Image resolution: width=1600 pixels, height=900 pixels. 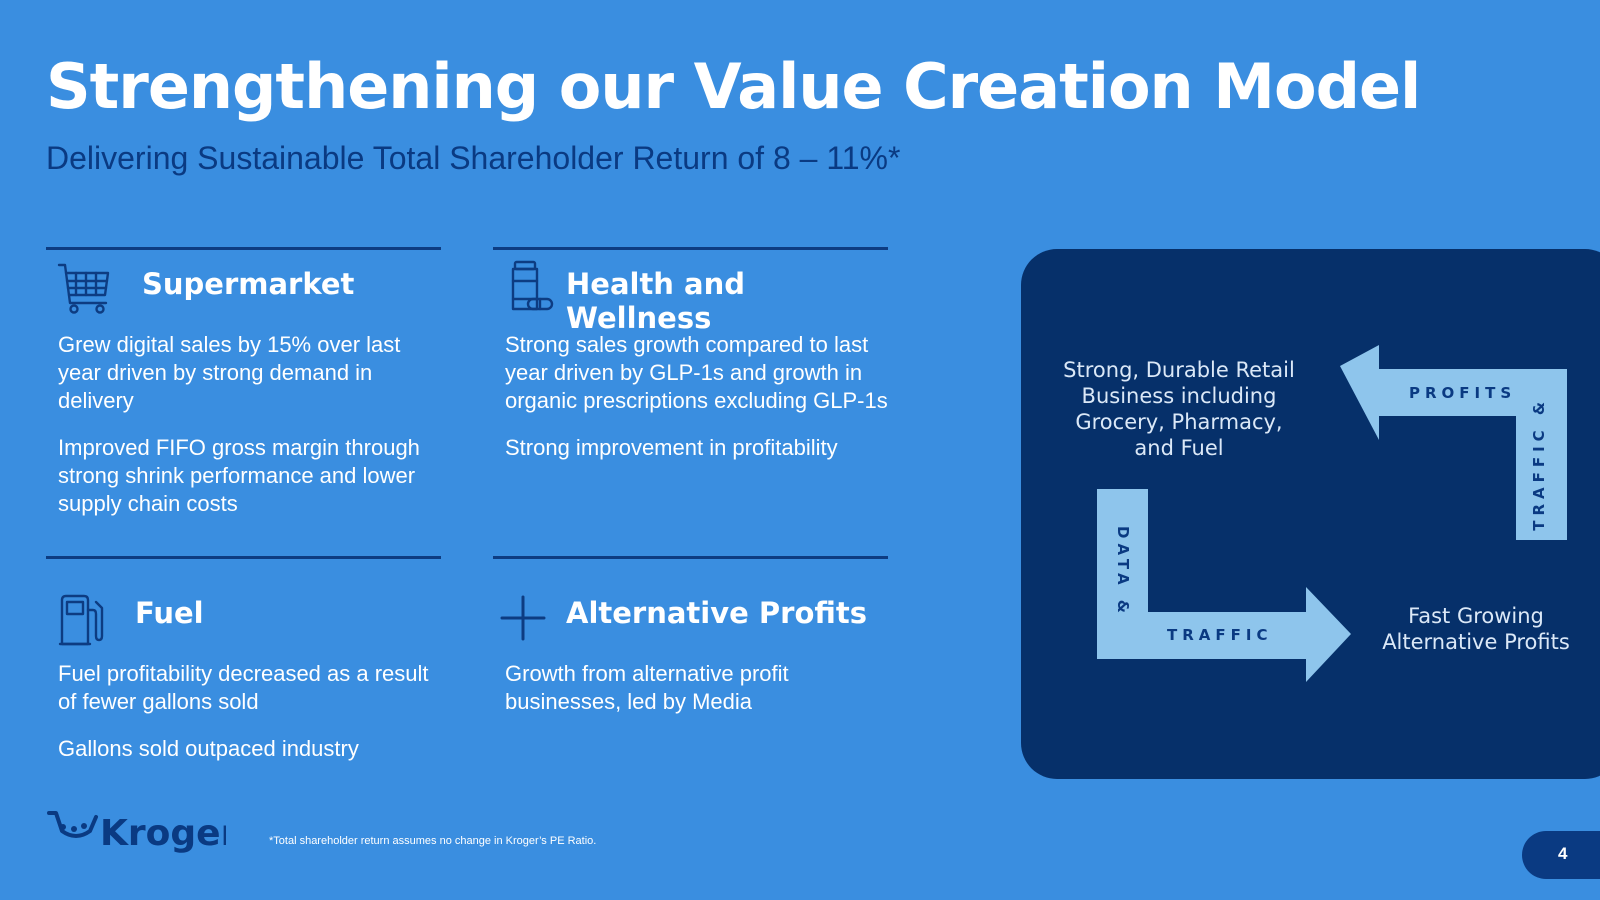 I want to click on kroger-logo: Kroger, so click(x=142, y=841).